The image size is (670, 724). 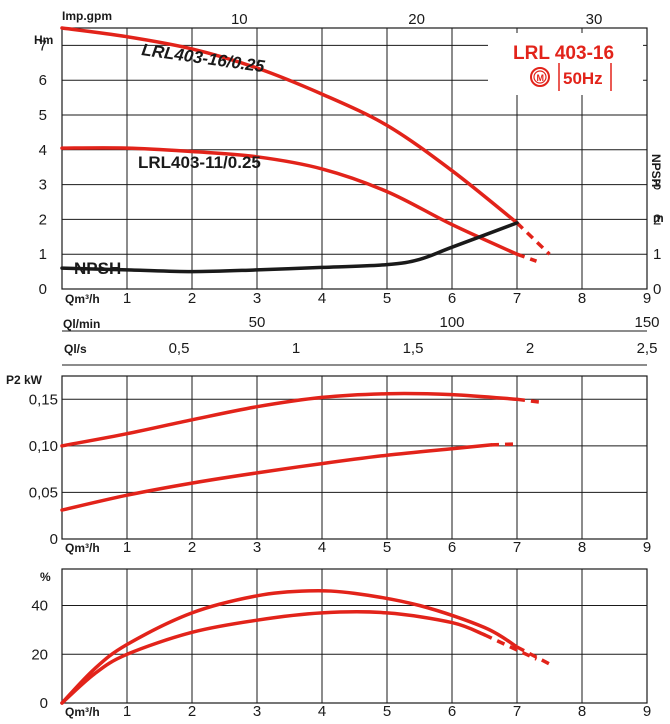 I want to click on top-axis-ticks: 10 20 30, so click(x=416, y=19).